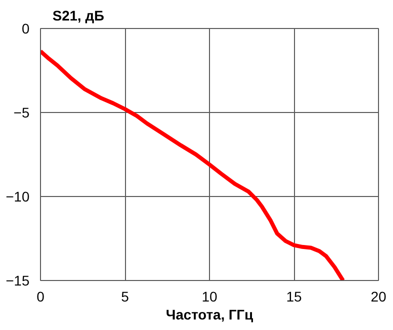 Image resolution: width=393 pixels, height=330 pixels. I want to click on x-tick-label: 15, so click(294, 296).